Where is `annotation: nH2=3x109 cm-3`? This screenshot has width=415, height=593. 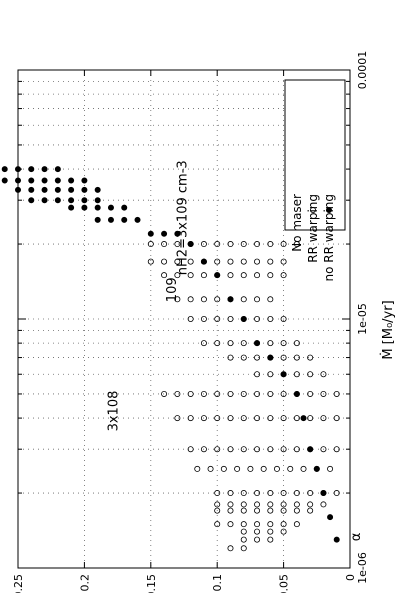
annotation: nH2=3x109 cm-3 is located at coordinates (183, 217).